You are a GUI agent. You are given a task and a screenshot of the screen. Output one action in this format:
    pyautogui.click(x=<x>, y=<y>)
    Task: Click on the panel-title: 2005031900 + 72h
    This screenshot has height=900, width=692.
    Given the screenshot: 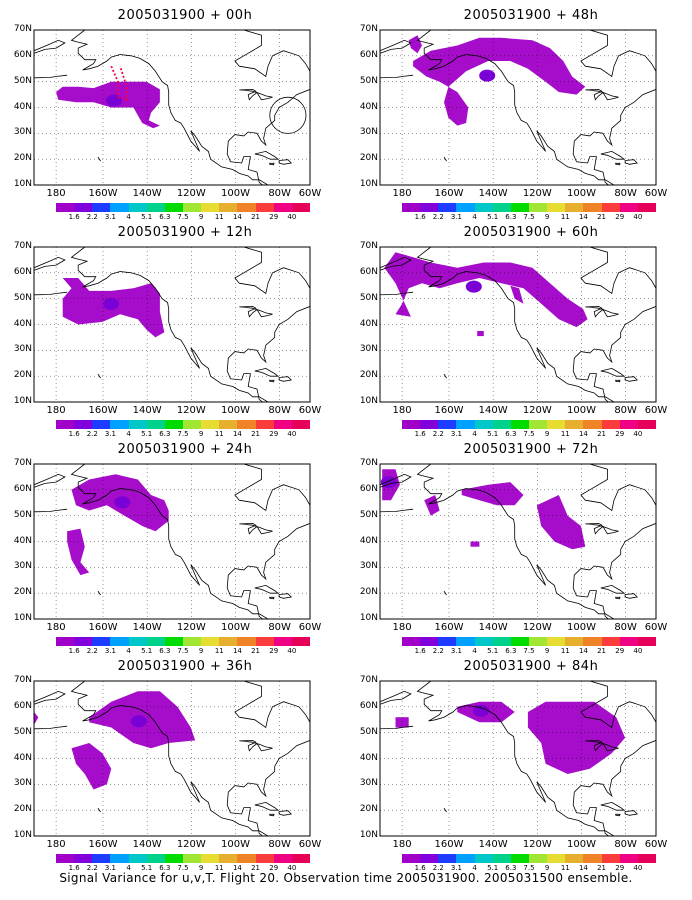 What is the action you would take?
    pyautogui.click(x=531, y=449)
    